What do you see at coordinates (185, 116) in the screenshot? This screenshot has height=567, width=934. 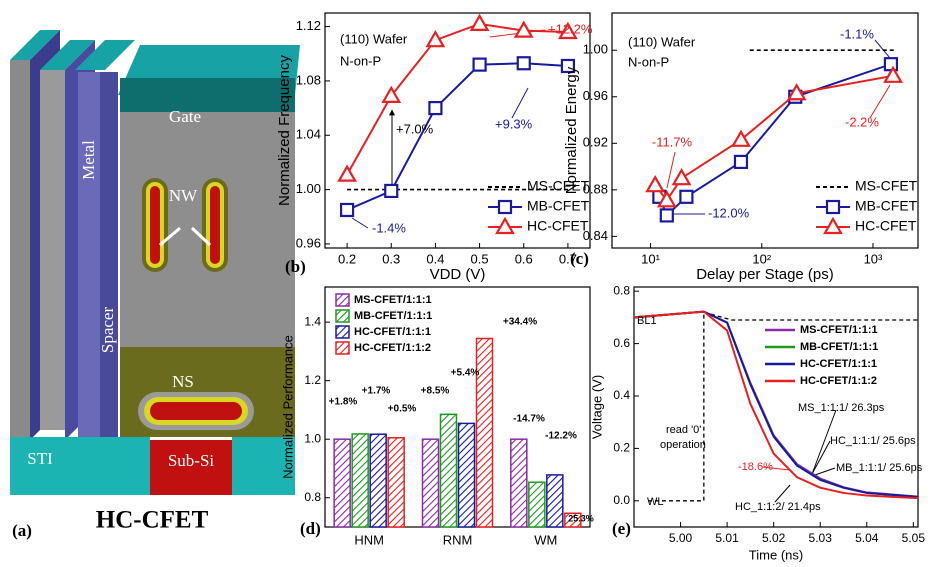 I see `gate-label: Gate` at bounding box center [185, 116].